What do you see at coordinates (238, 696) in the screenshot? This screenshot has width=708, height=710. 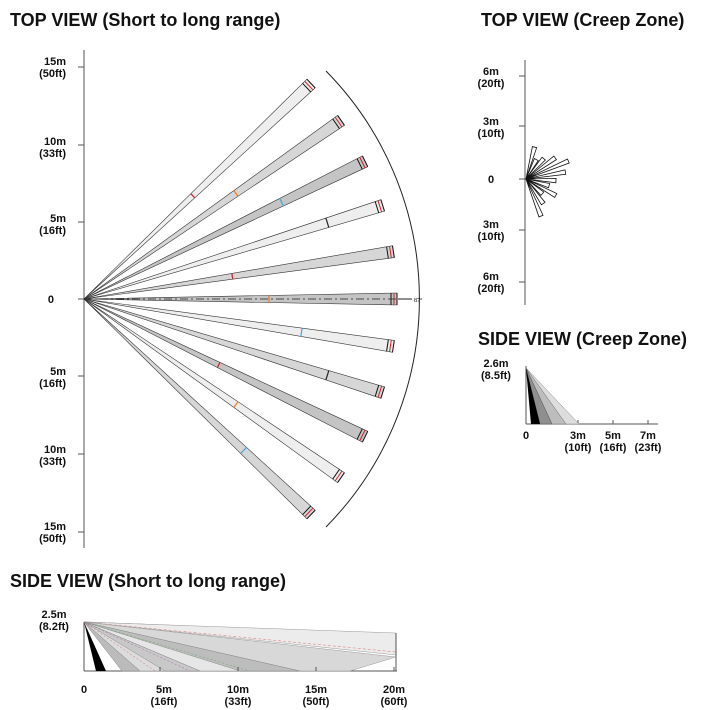 I see `side-long-x-10m: 10m (33ft)` at bounding box center [238, 696].